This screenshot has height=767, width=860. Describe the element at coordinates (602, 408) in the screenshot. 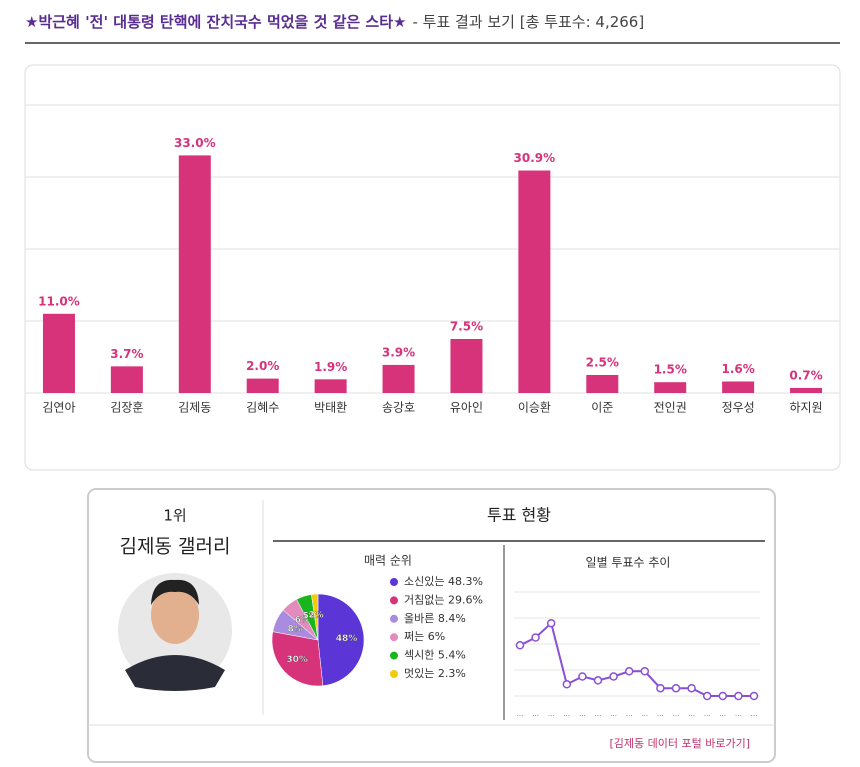

I see `x-tick-label: 이준` at that location.